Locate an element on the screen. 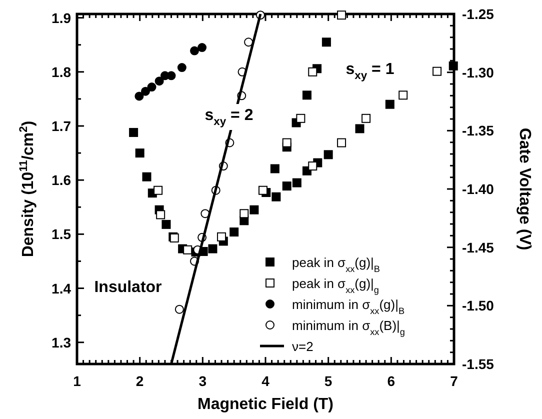 The height and width of the screenshot is (419, 542). y-tick-label: 1.3 is located at coordinates (62, 342).